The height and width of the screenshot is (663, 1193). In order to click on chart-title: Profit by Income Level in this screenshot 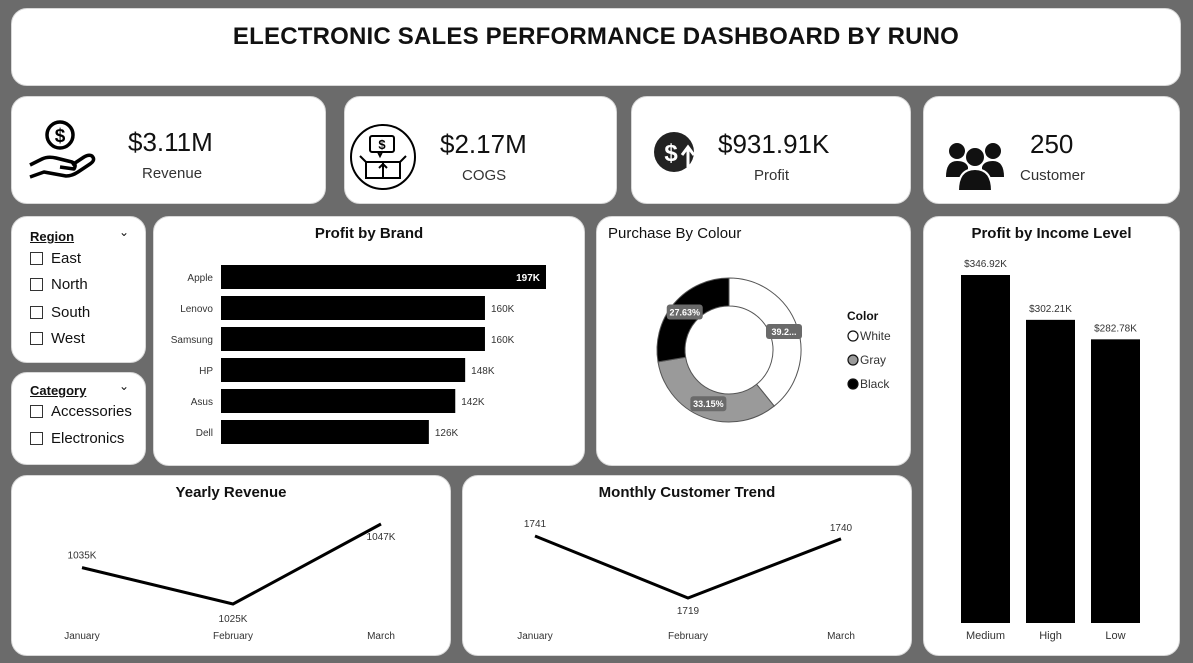, I will do `click(1051, 233)`.